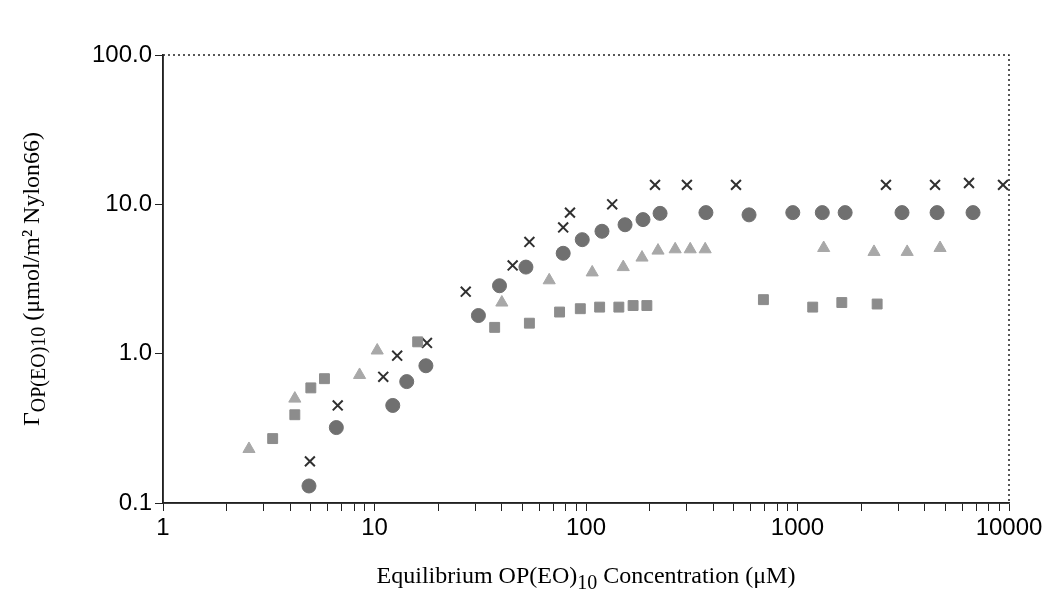  Describe the element at coordinates (135, 501) in the screenshot. I see `y-tick-label: 0.1` at that location.